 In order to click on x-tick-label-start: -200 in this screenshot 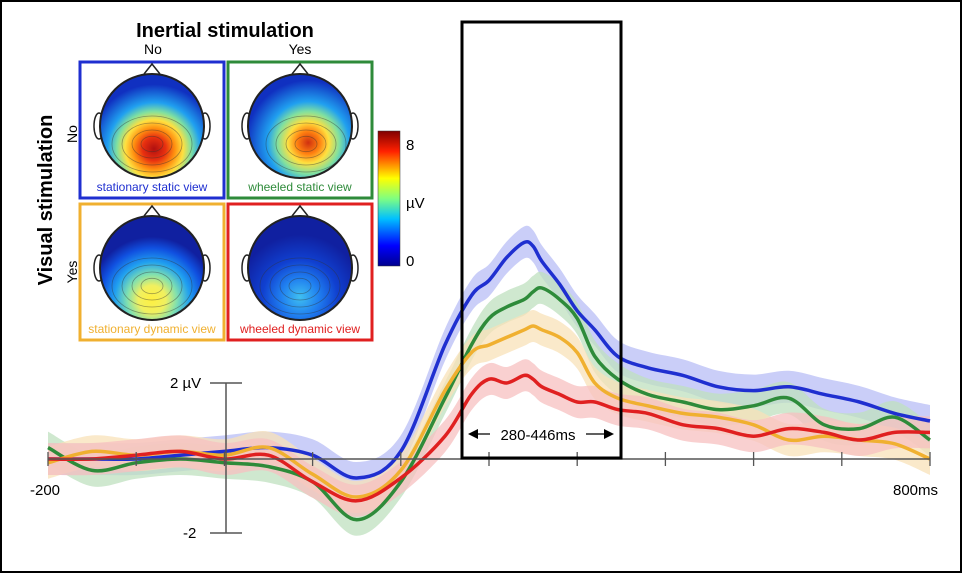, I will do `click(45, 490)`.